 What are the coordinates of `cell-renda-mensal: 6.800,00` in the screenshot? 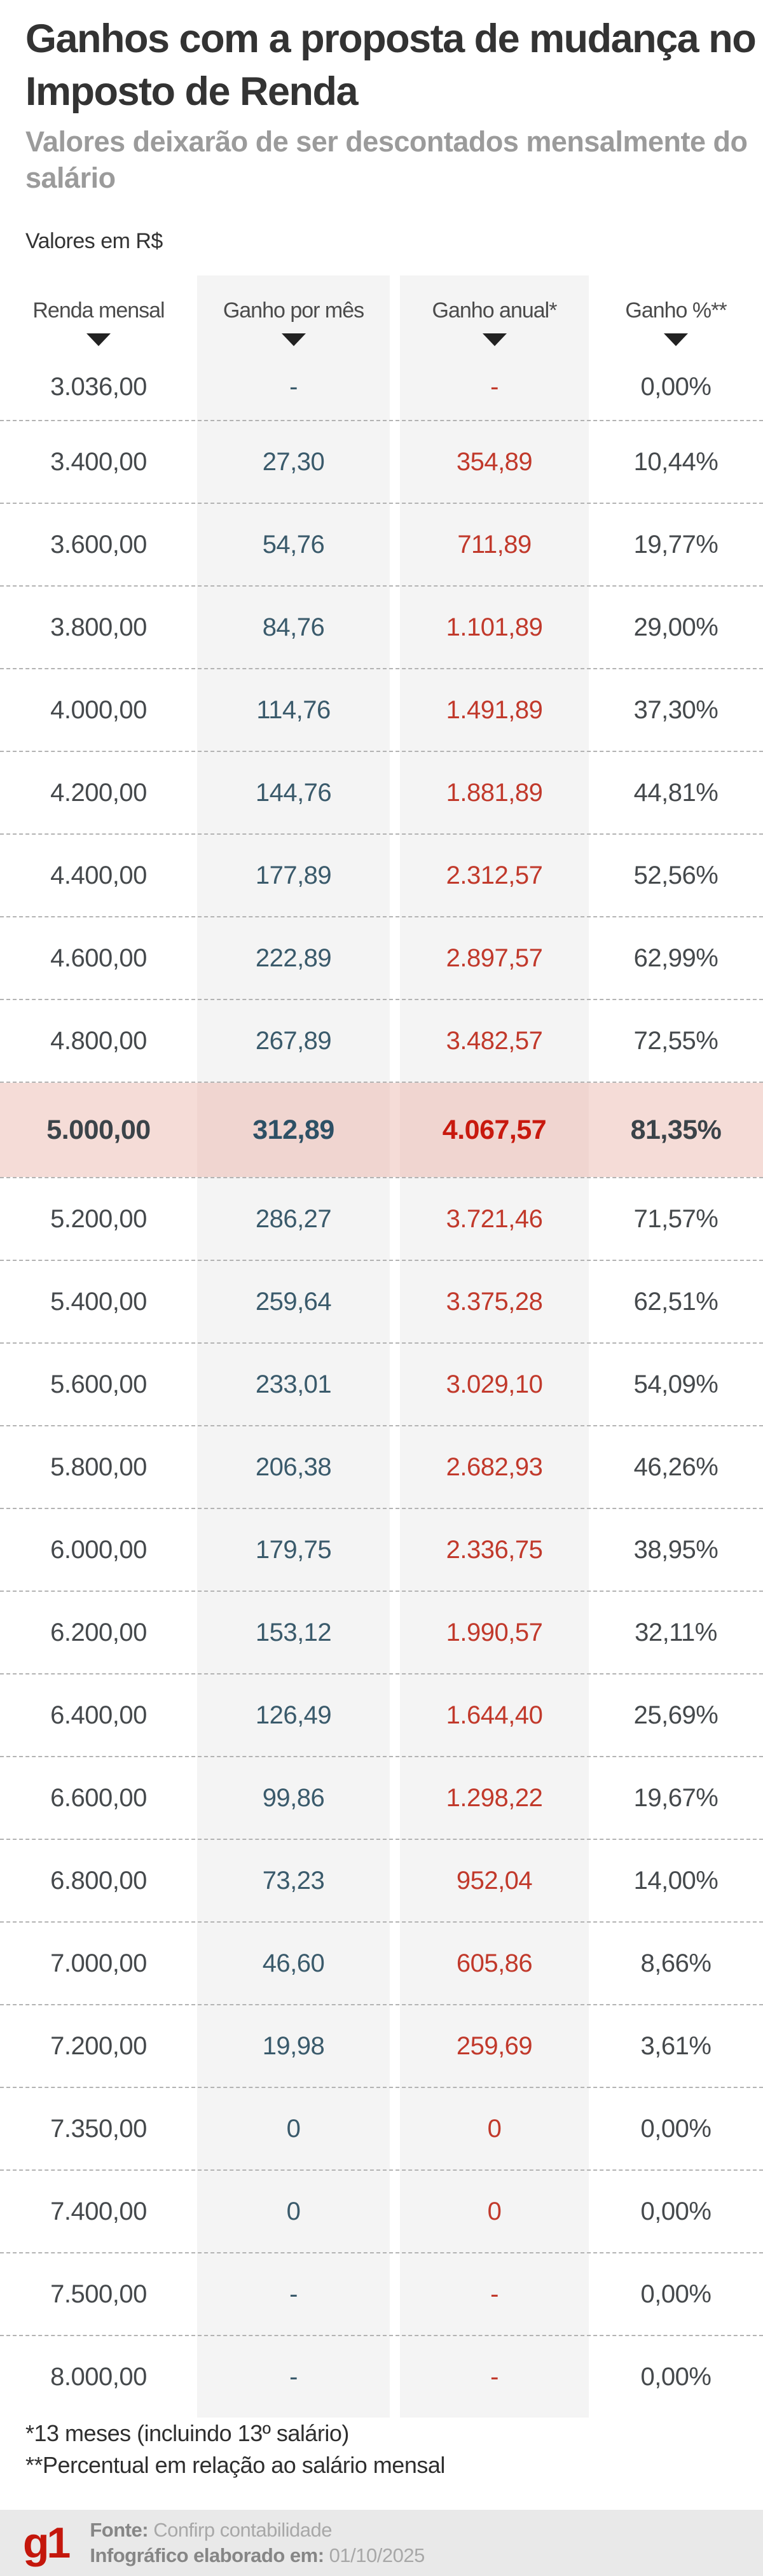 It's located at (98, 1880).